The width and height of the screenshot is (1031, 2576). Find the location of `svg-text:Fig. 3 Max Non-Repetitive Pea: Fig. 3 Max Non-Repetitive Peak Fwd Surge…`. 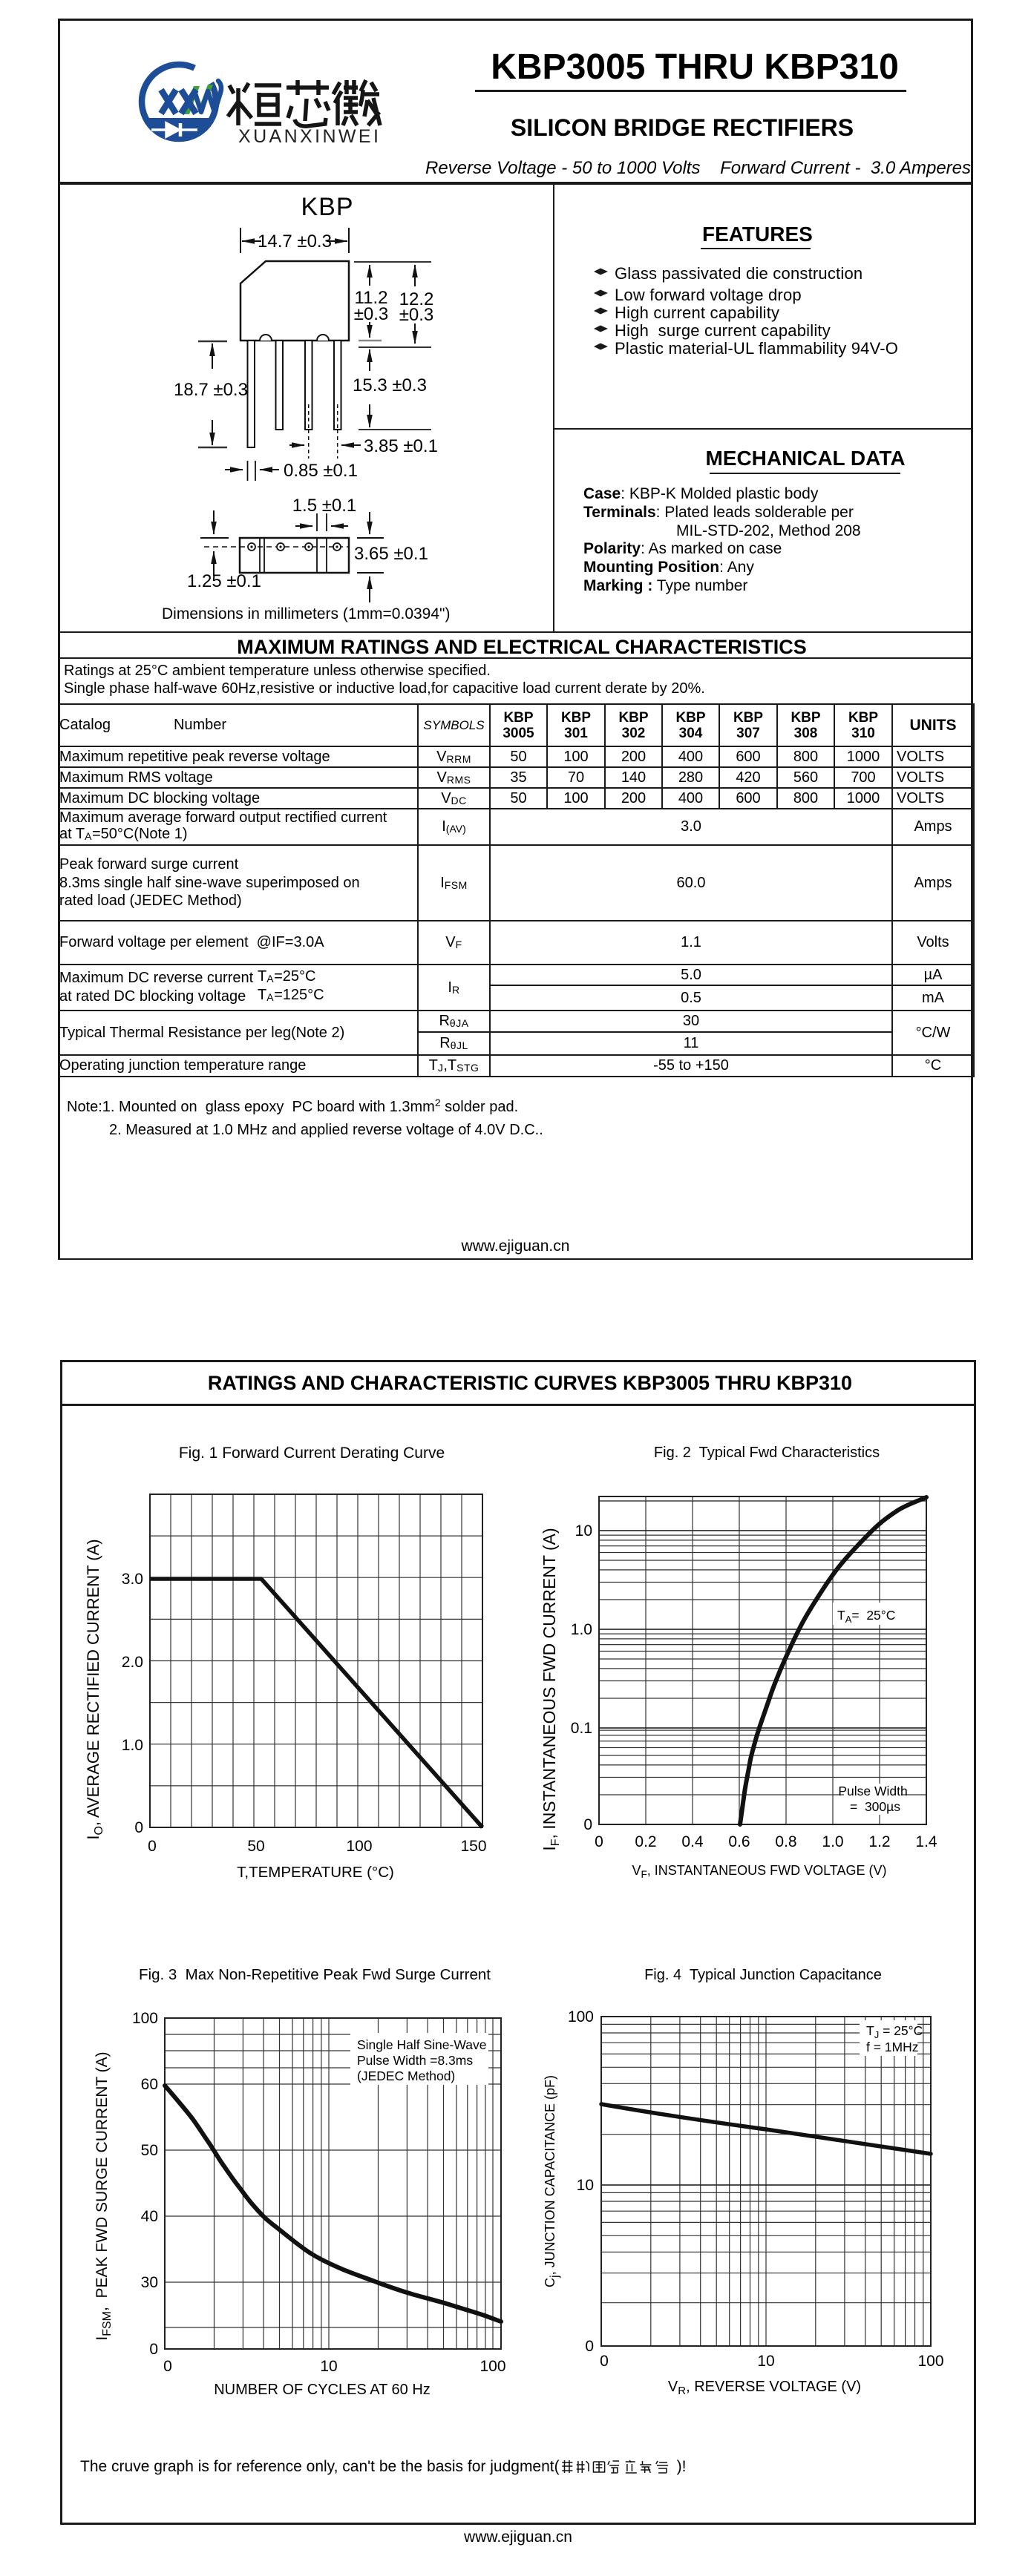

svg-text:Fig. 3 Max Non-Repetitive Pea: Fig. 3 Max Non-Repetitive Peak Fwd Surge… is located at coordinates (315, 1974).